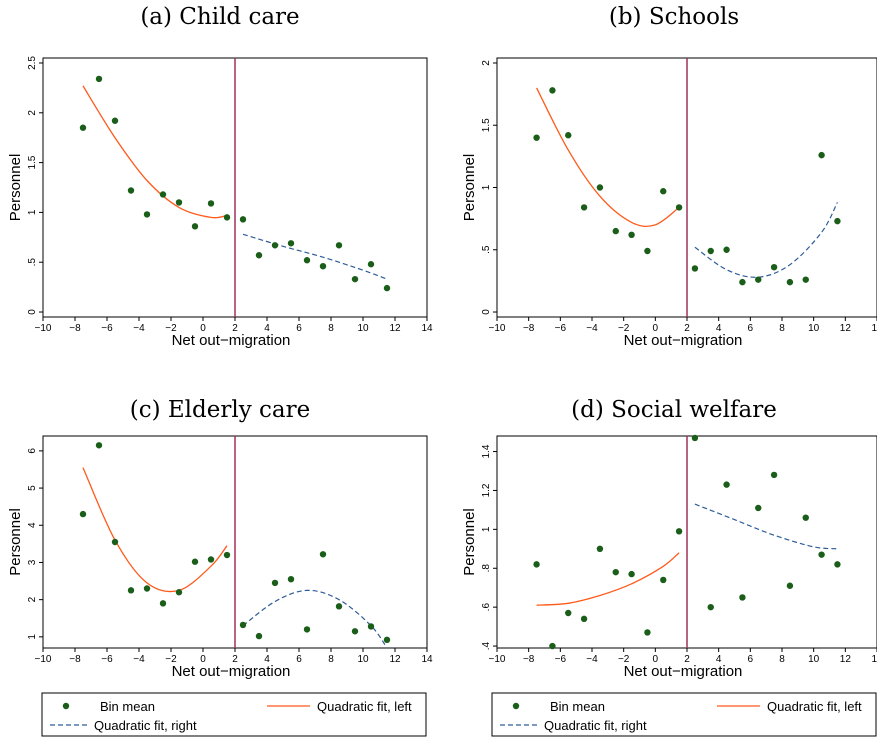 The height and width of the screenshot is (738, 877). What do you see at coordinates (486, 490) in the screenshot?
I see `y-tick-label: 1.2` at bounding box center [486, 490].